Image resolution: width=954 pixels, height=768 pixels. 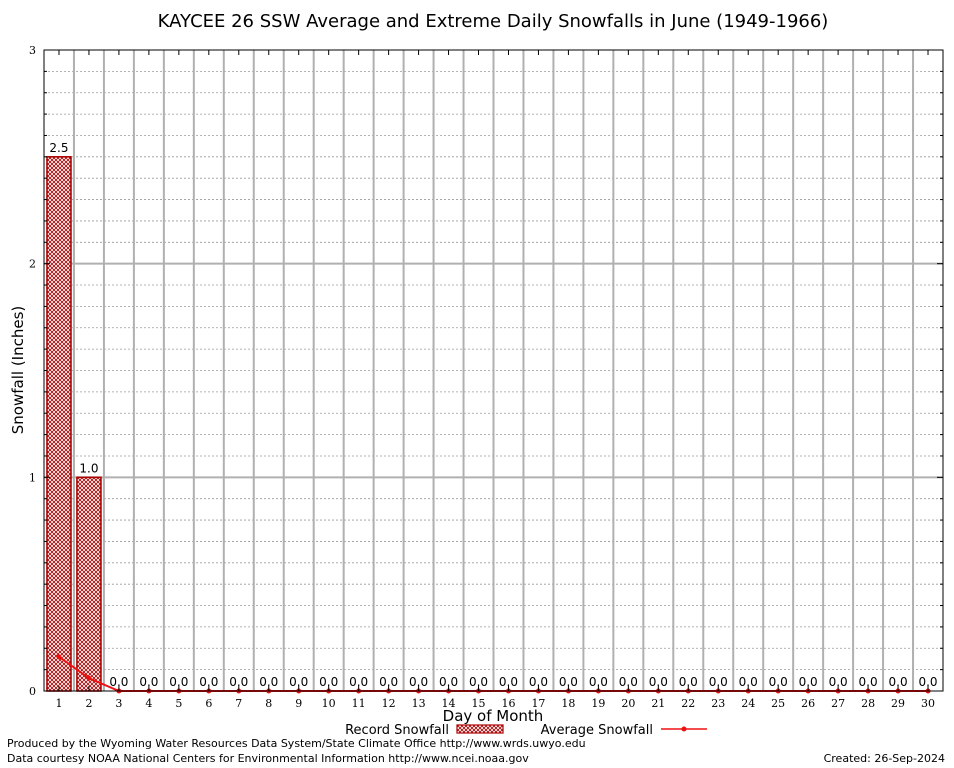 I want to click on x-tick-label: 16, so click(x=508, y=703).